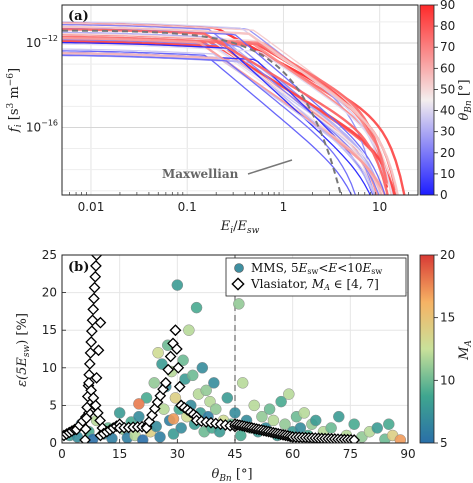  What do you see at coordinates (53, 443) in the screenshot?
I see `y-tick-label: 0` at bounding box center [53, 443].